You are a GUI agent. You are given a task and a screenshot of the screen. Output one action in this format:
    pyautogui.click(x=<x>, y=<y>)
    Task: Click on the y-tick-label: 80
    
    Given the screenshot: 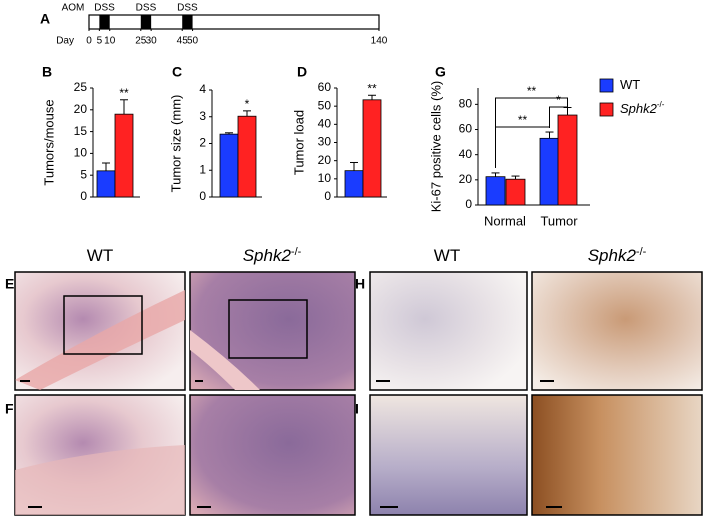 What is the action you would take?
    pyautogui.click(x=466, y=104)
    